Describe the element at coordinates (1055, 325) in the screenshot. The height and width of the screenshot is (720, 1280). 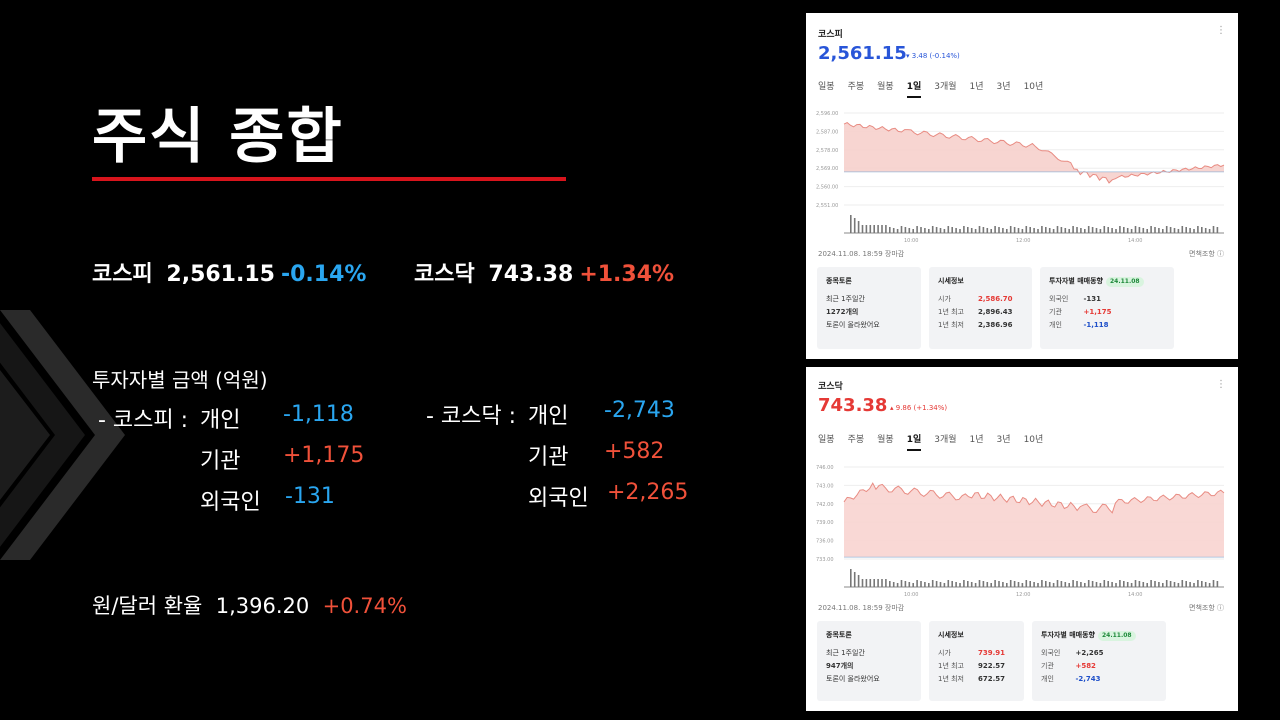
I see `flow-key: 개인` at that location.